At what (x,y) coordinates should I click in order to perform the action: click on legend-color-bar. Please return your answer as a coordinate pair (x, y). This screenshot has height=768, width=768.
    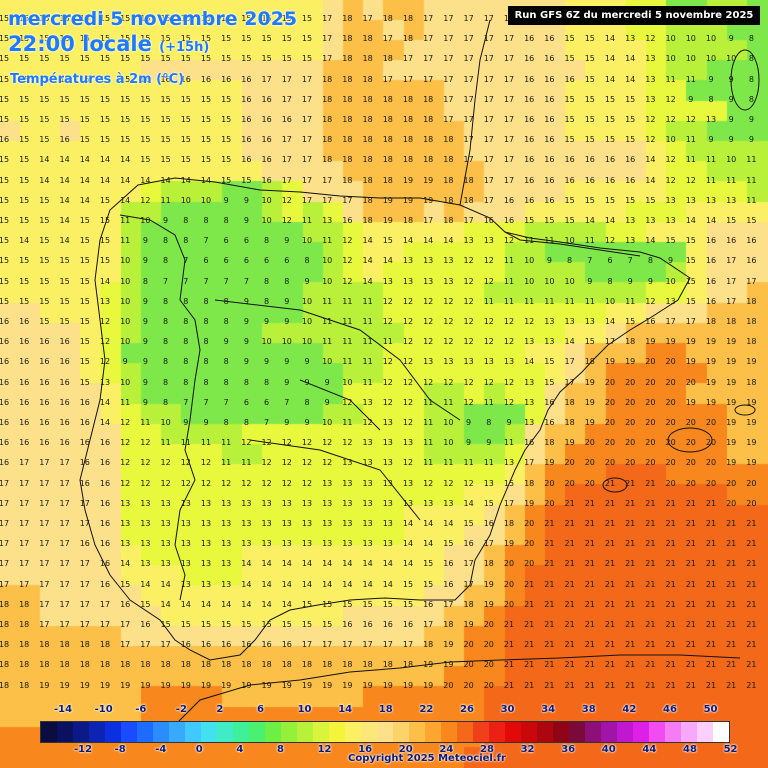
    Looking at the image, I should click on (385, 732).